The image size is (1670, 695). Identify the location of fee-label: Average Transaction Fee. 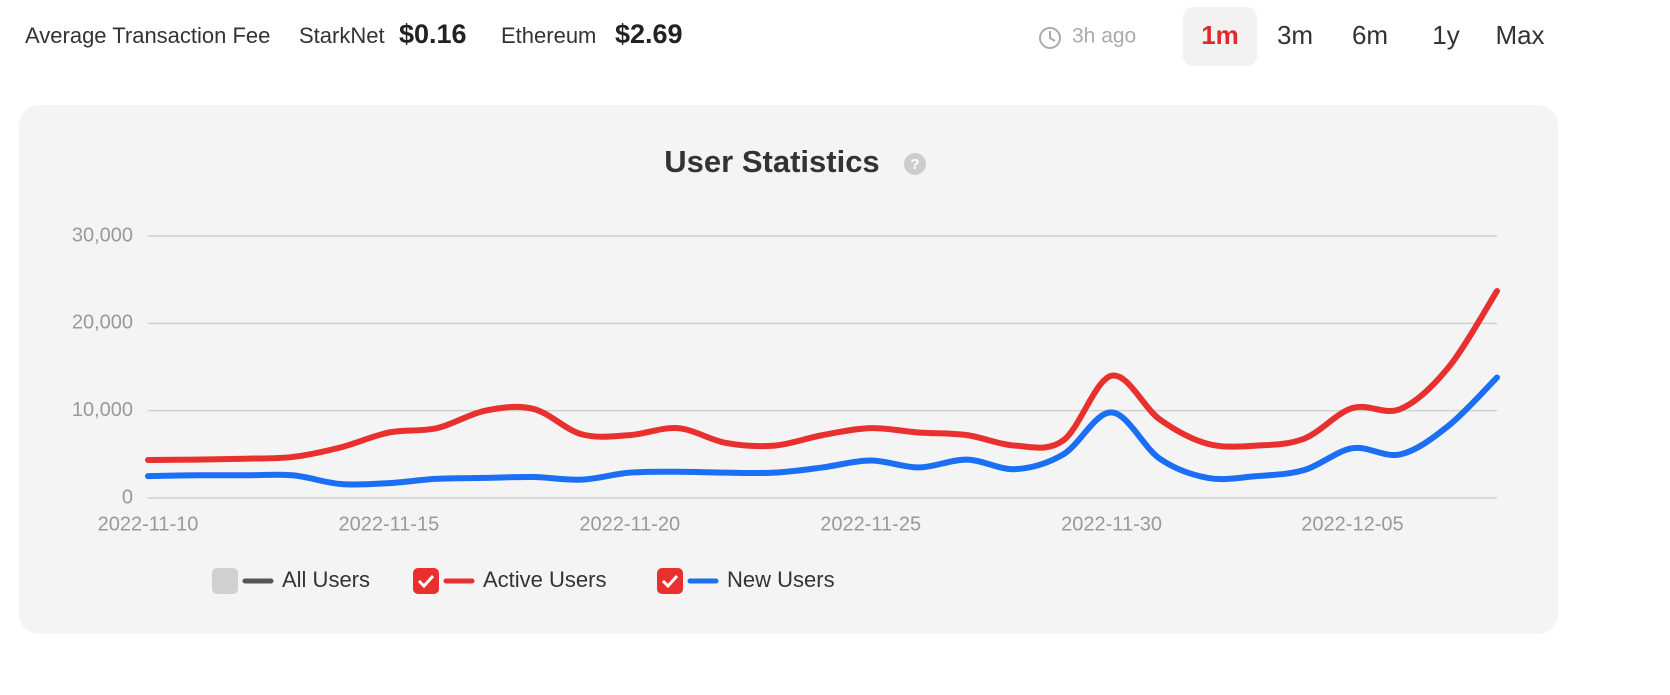
(147, 35).